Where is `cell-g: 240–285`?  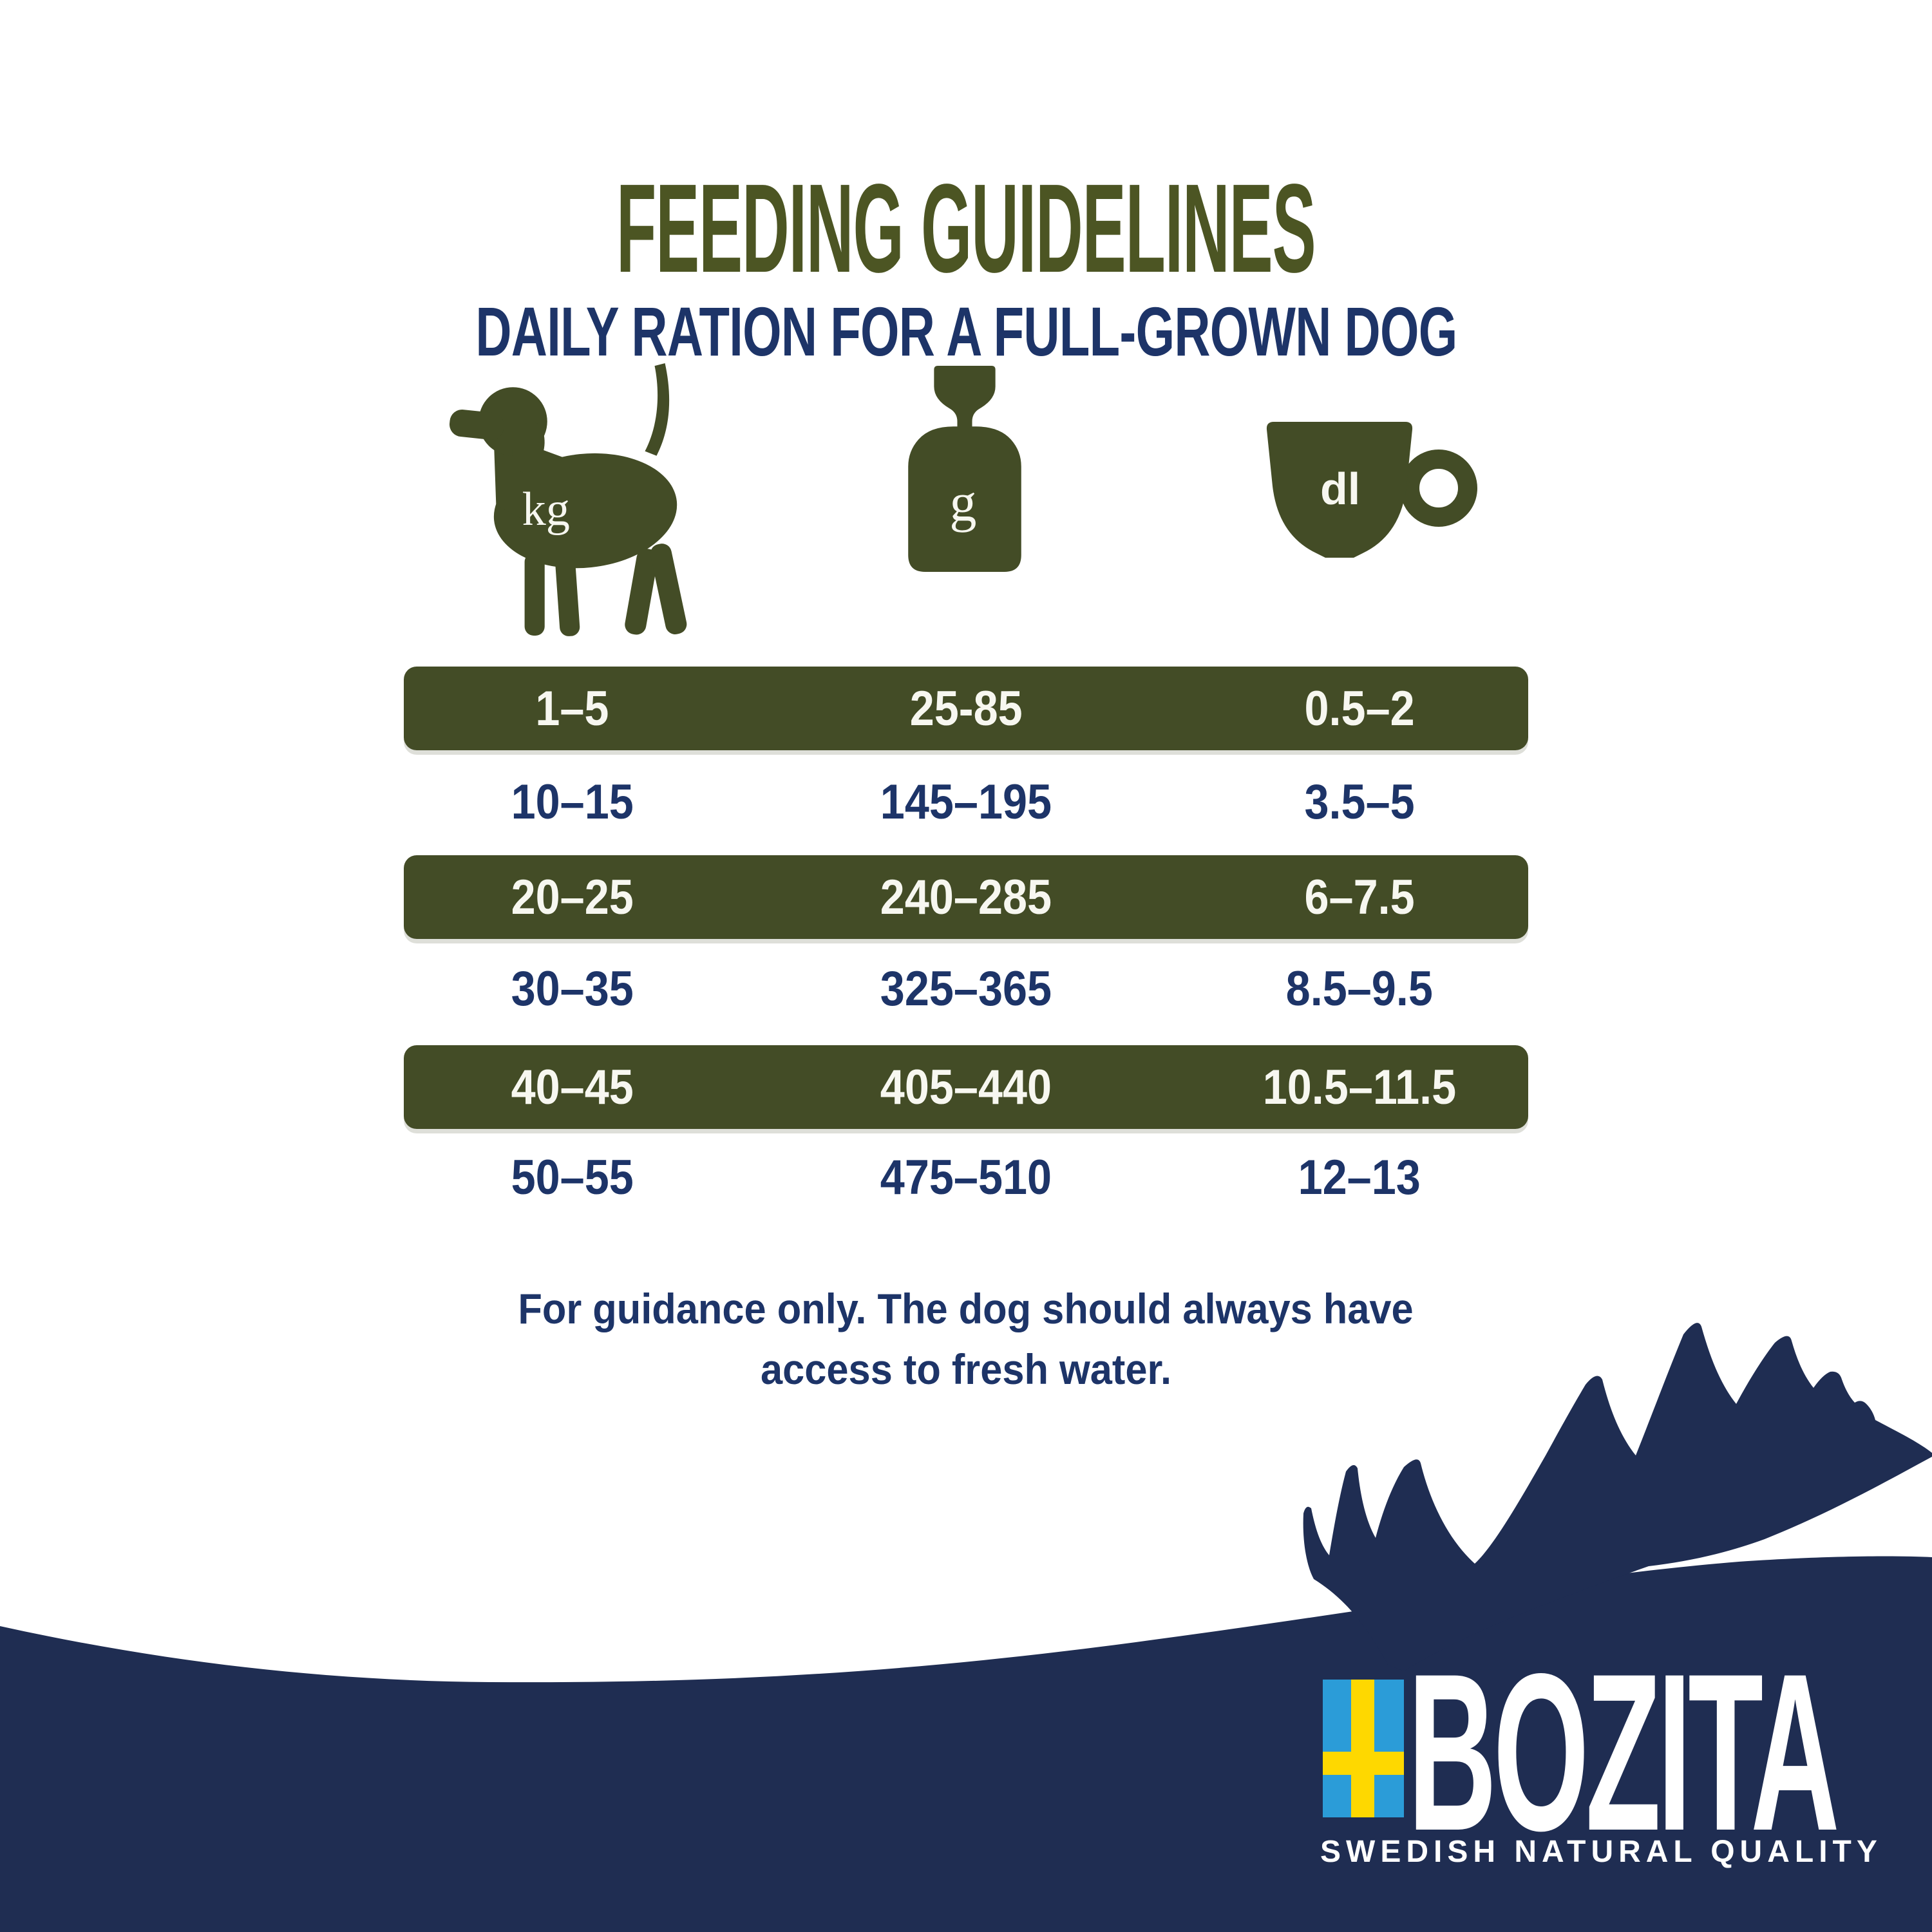 cell-g: 240–285 is located at coordinates (966, 897).